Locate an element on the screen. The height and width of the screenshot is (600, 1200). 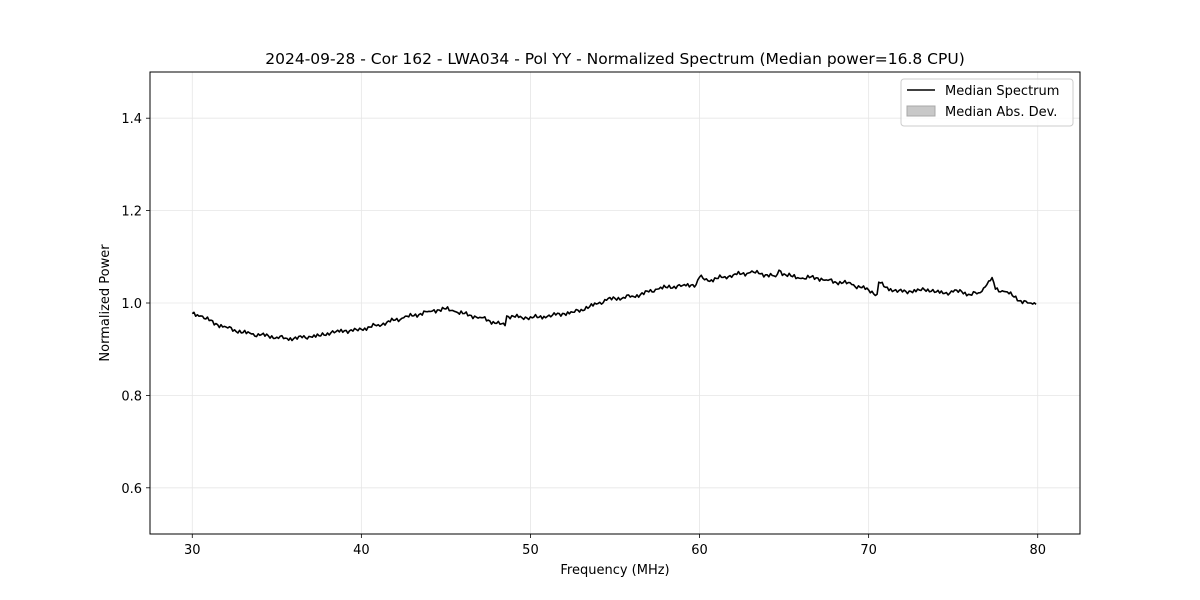
x-tick-label: 70 is located at coordinates (868, 550).